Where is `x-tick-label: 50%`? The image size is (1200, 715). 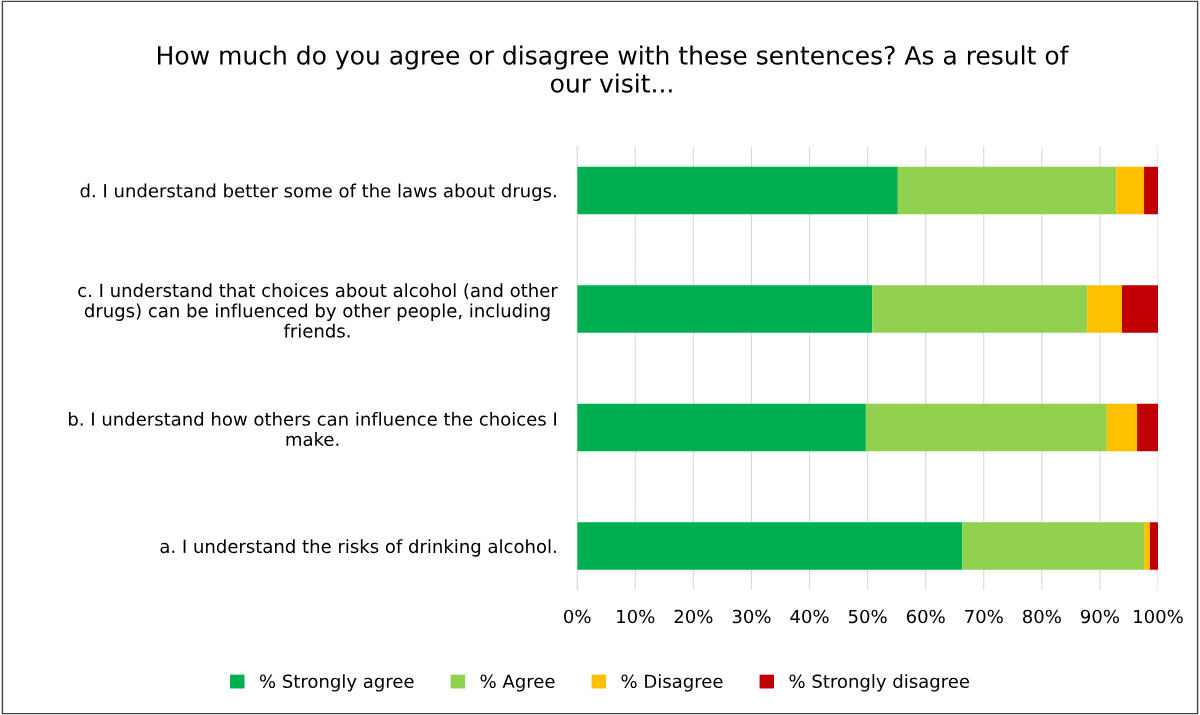
x-tick-label: 50% is located at coordinates (867, 616).